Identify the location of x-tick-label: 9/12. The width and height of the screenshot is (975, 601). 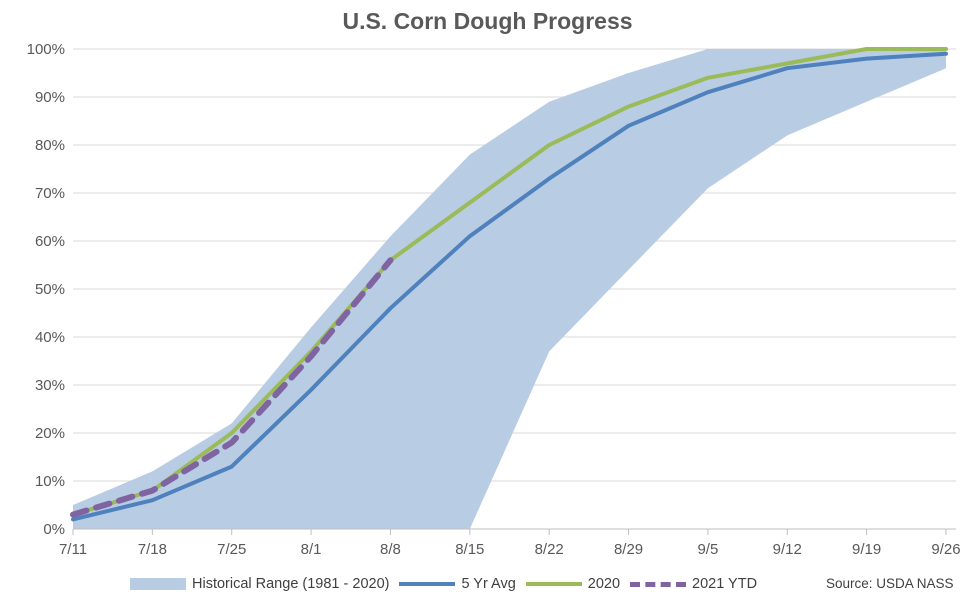
(787, 549).